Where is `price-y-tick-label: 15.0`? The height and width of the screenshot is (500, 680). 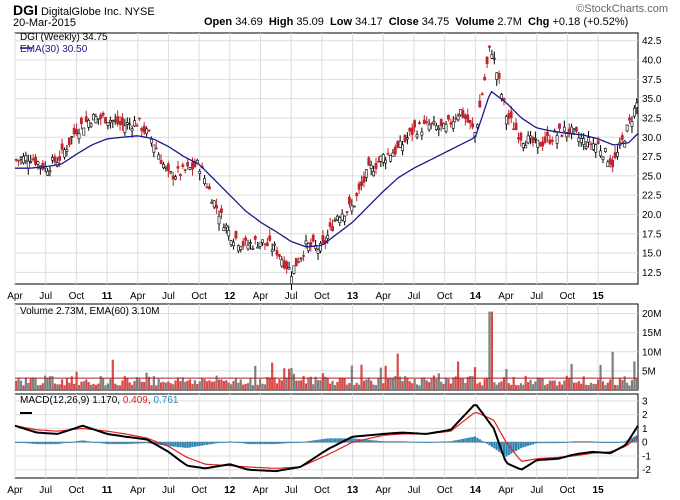
price-y-tick-label: 15.0 is located at coordinates (652, 254).